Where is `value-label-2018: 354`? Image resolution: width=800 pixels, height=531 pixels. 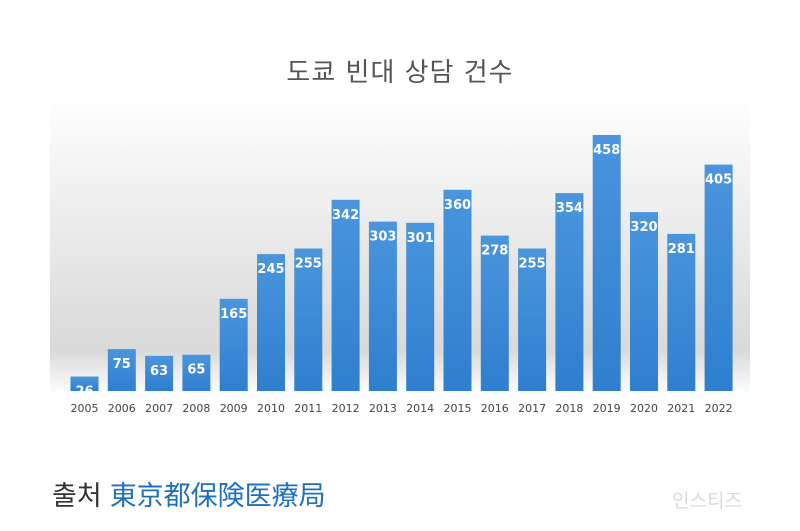
value-label-2018: 354 is located at coordinates (569, 208).